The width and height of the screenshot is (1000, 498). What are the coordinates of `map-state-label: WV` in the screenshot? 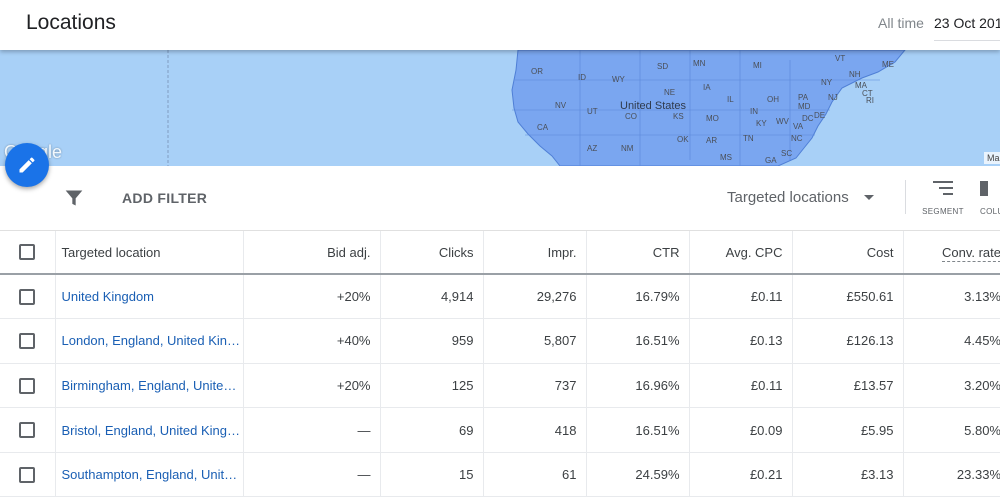 It's located at (783, 121).